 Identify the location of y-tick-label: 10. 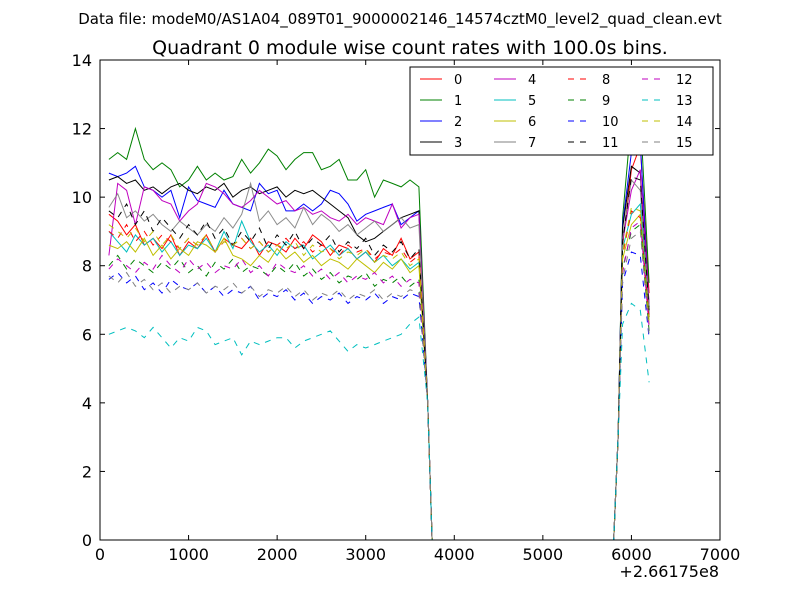
(82, 197).